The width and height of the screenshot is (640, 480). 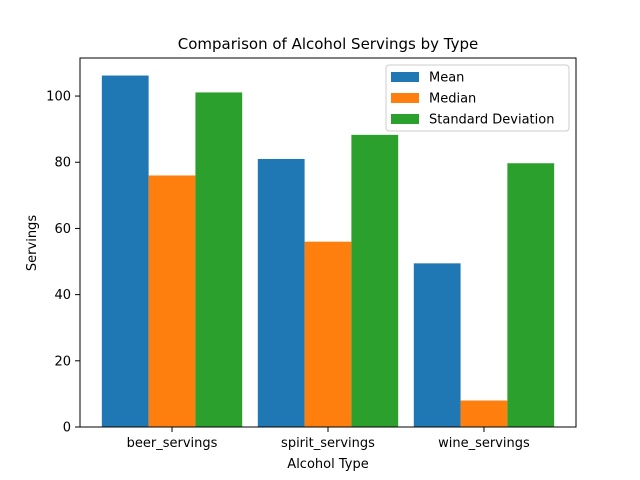 What do you see at coordinates (62, 361) in the screenshot?
I see `y-tick-label: 20` at bounding box center [62, 361].